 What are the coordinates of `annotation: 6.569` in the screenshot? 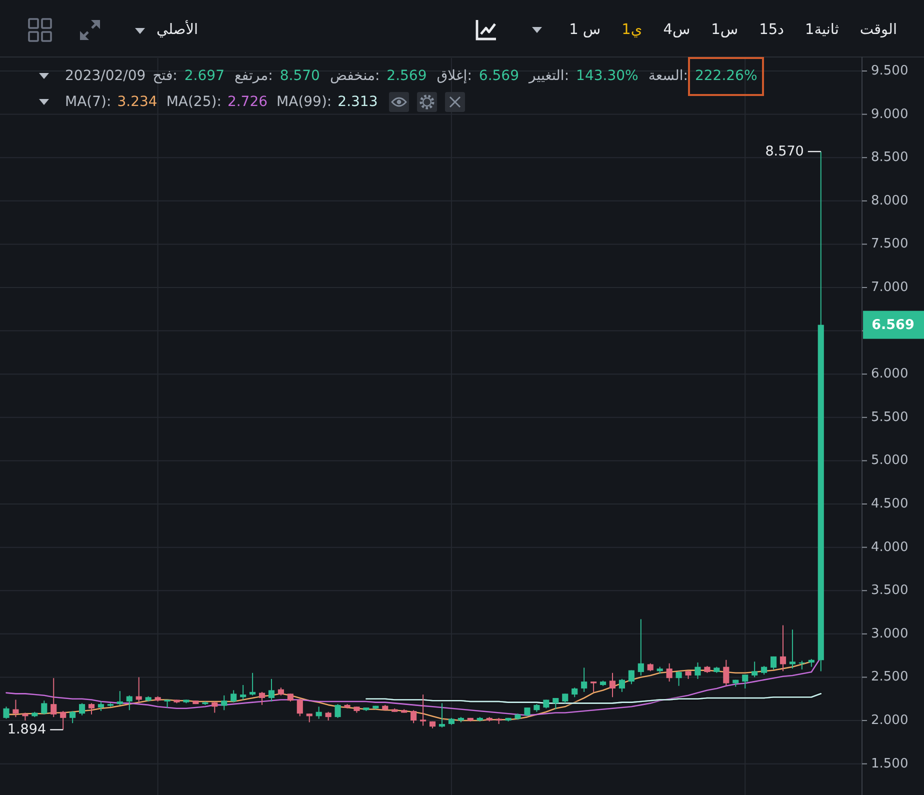 It's located at (499, 76).